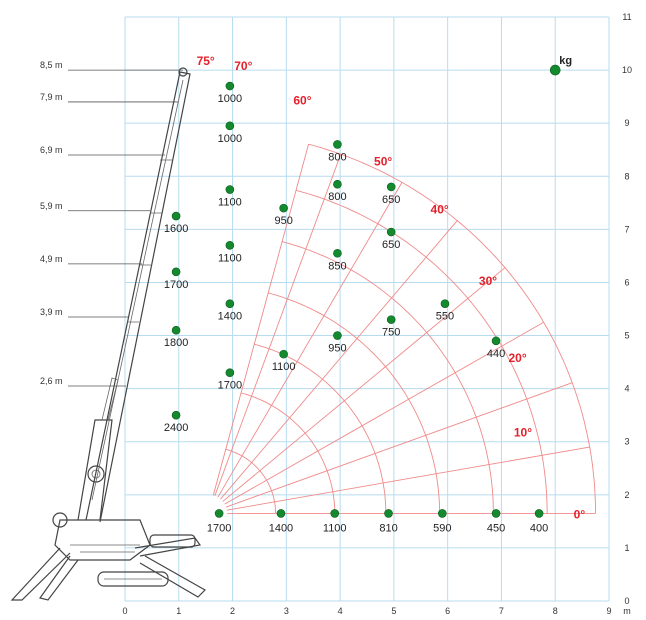 The image size is (646, 620). Describe the element at coordinates (51, 65) in the screenshot. I see `hook-height-label: 8,5 m` at that location.